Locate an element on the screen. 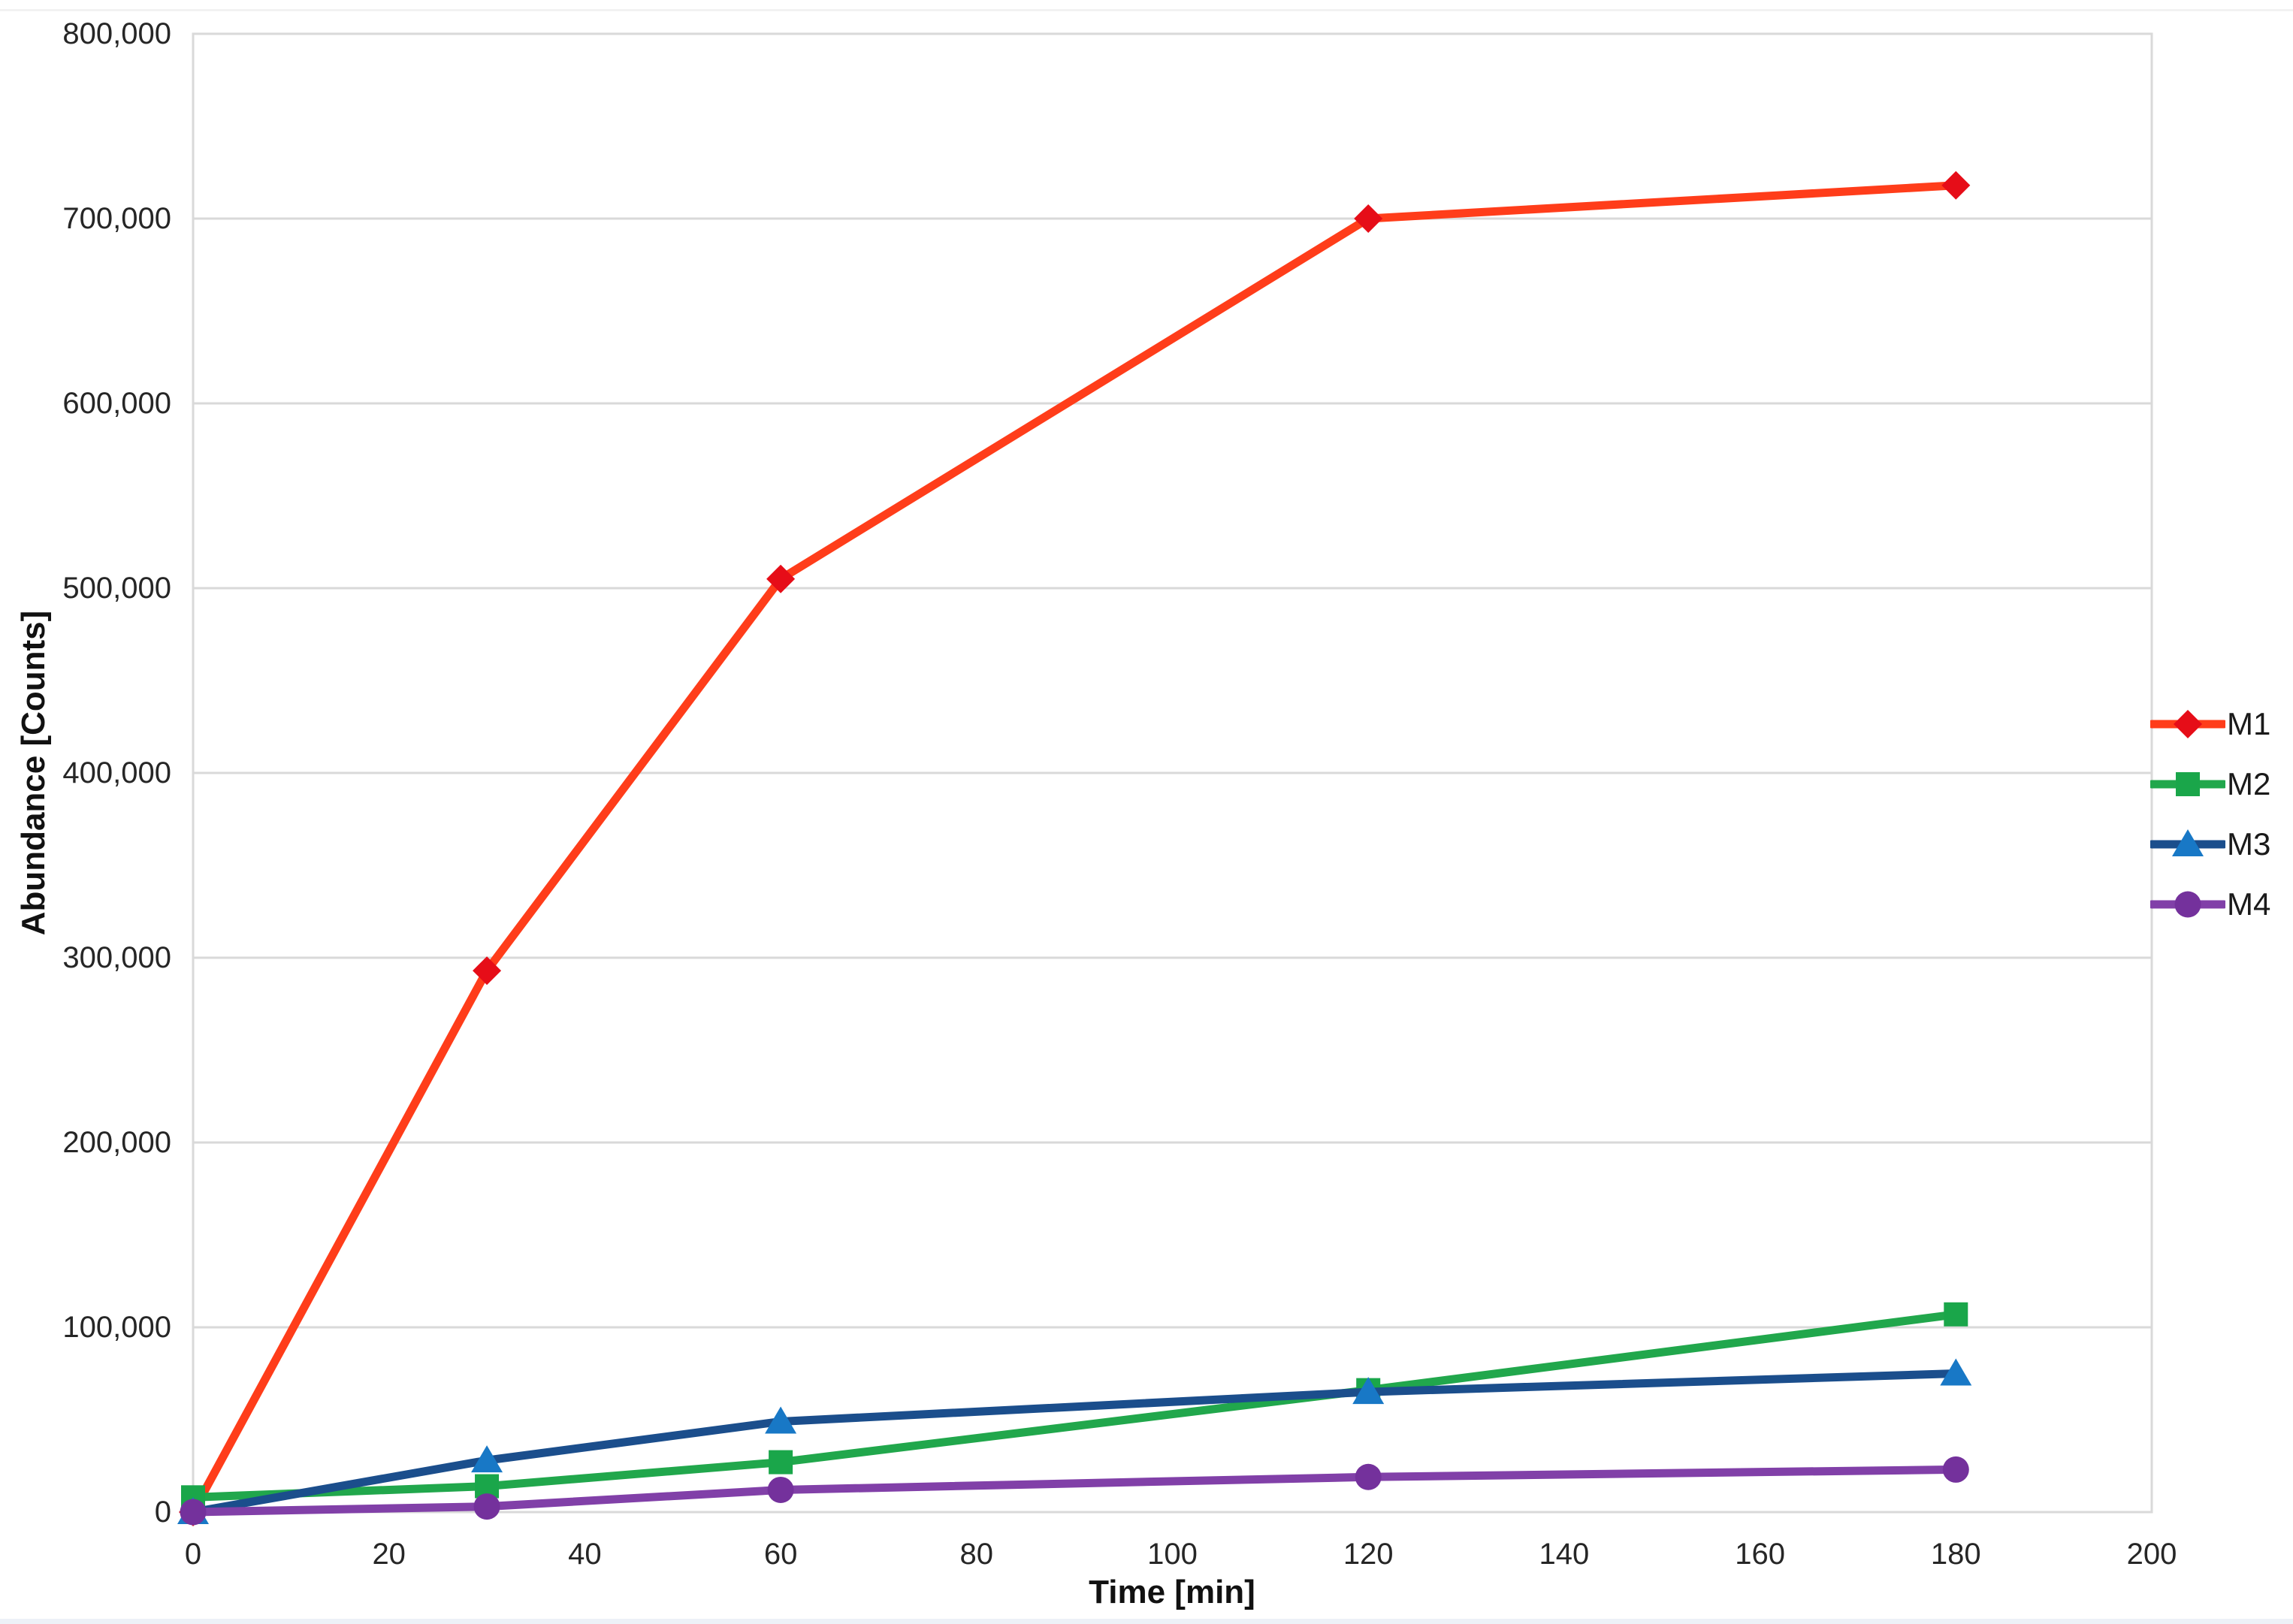  legend-key-M3 is located at coordinates (2187, 842).